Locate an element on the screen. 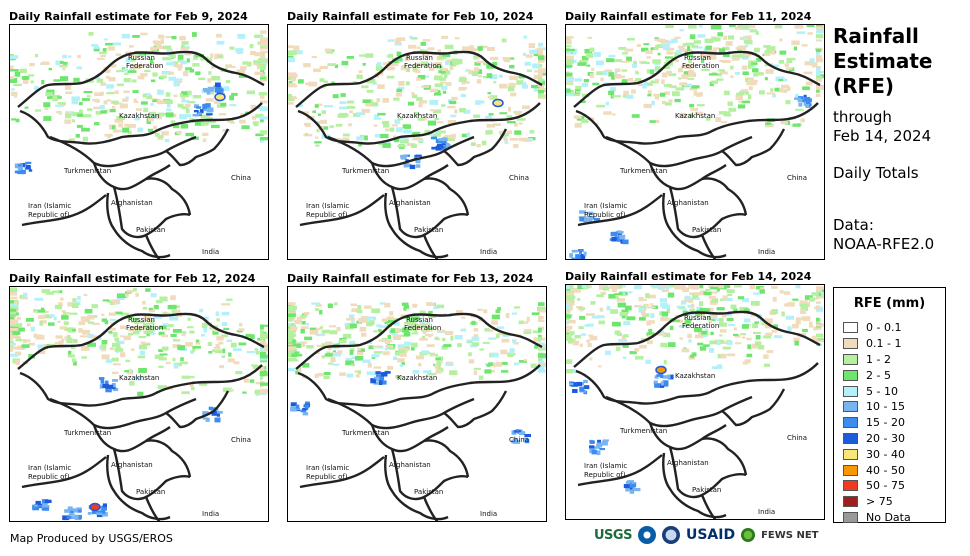 The image size is (970, 556). legend-label: 0 - 0.1 is located at coordinates (884, 328).